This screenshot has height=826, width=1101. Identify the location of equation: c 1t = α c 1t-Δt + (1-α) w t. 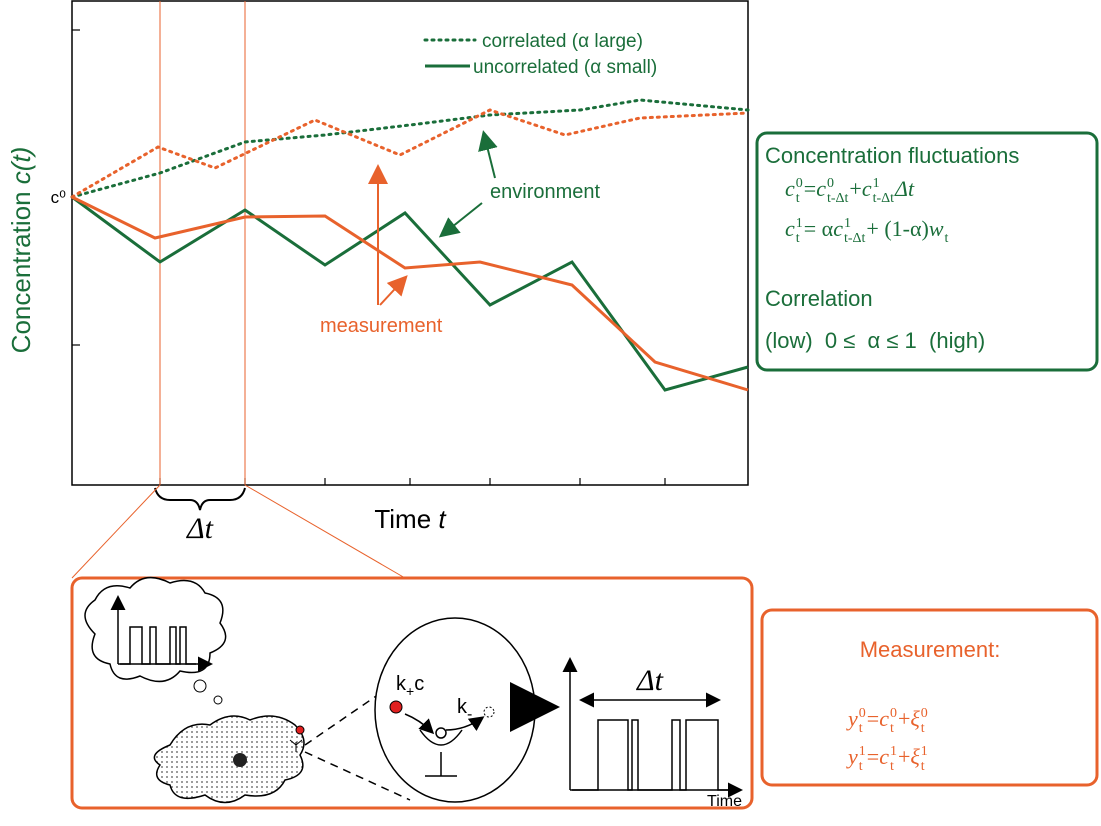
(867, 231).